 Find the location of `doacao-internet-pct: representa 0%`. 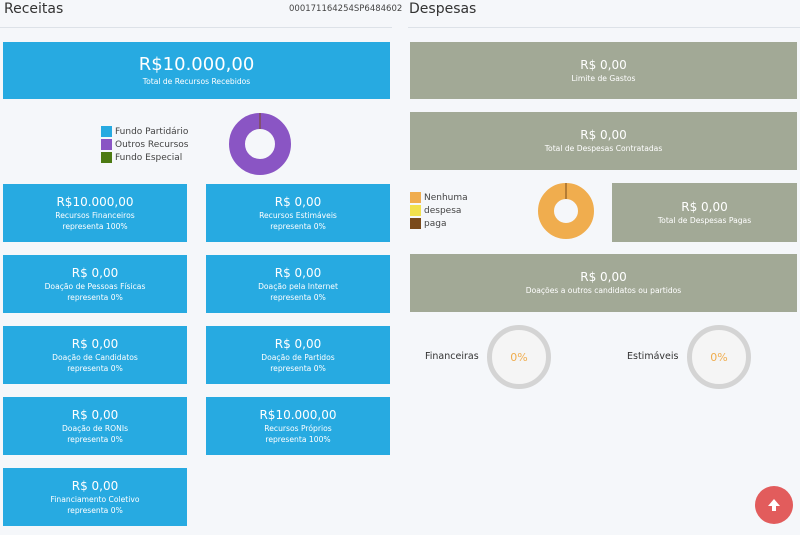

doacao-internet-pct: representa 0% is located at coordinates (298, 297).